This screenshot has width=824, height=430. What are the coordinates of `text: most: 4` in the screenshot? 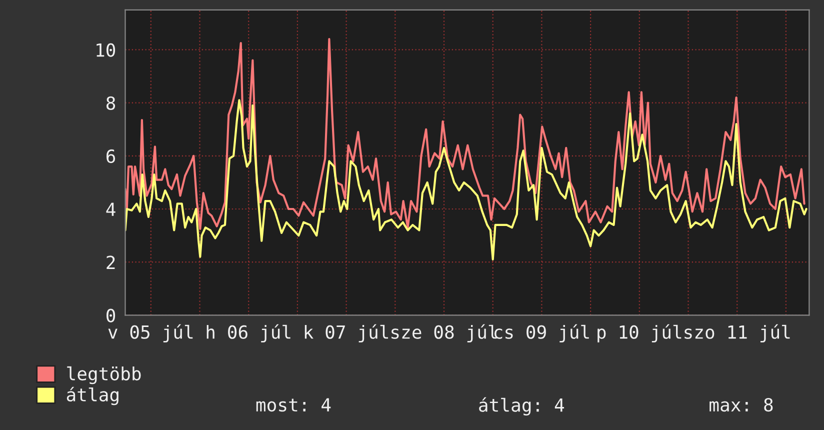 It's located at (293, 405).